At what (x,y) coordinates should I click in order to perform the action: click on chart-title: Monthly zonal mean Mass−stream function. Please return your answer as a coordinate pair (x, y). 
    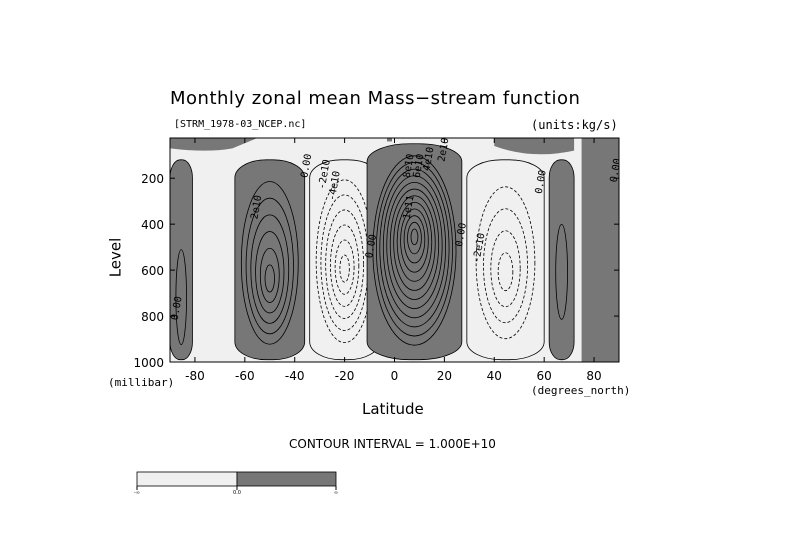
    Looking at the image, I should click on (375, 98).